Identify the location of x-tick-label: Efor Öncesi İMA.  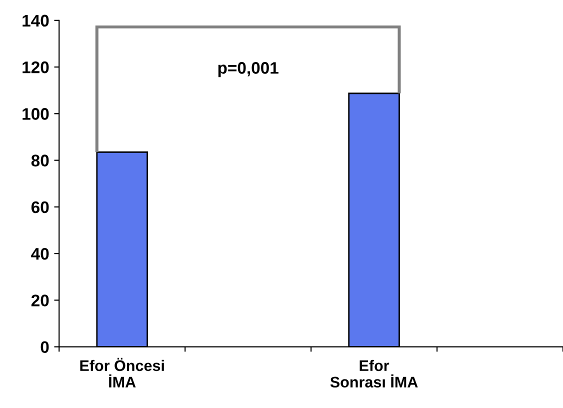
(122, 373).